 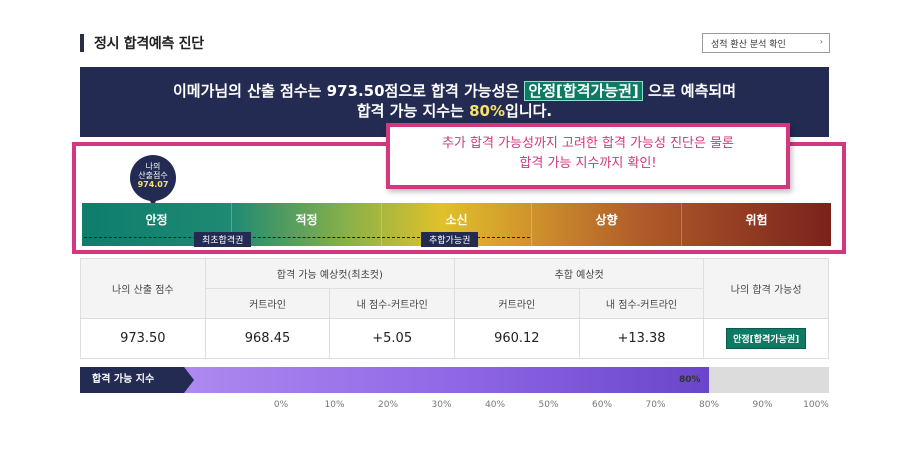 What do you see at coordinates (223, 239) in the screenshot?
I see `first-range-label: 최초합격권` at bounding box center [223, 239].